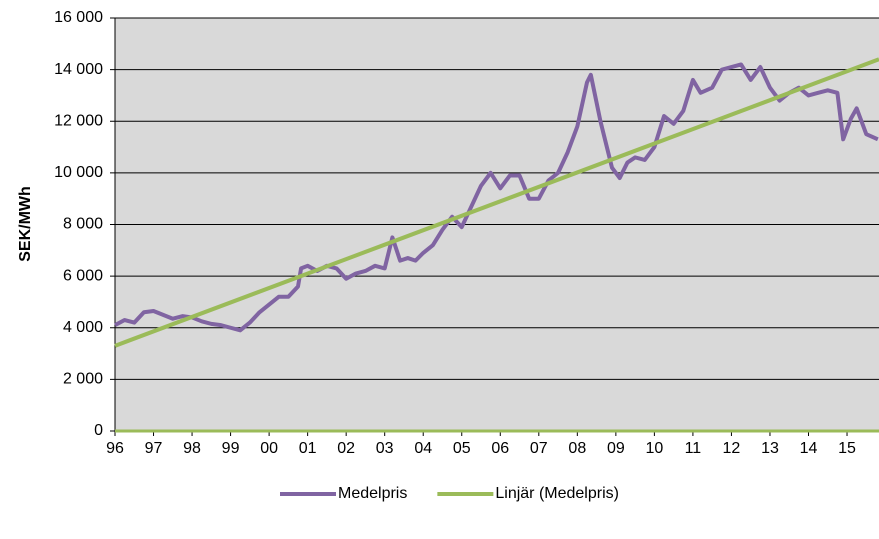 The image size is (879, 539). What do you see at coordinates (25, 224) in the screenshot?
I see `y-axis-label: SEK/MWh` at bounding box center [25, 224].